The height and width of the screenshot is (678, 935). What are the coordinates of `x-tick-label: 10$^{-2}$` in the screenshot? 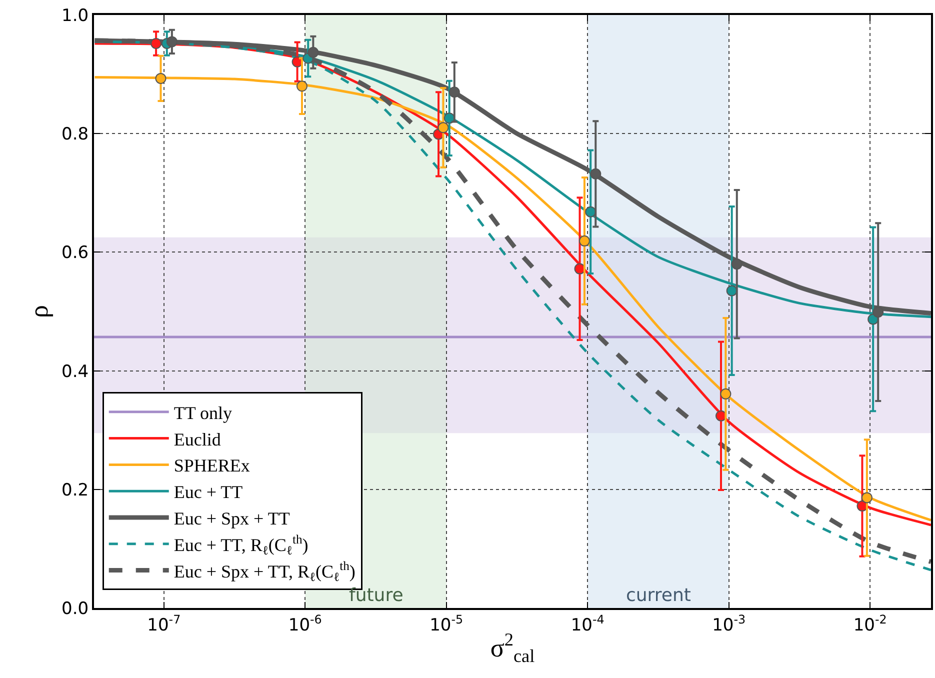 It's located at (870, 624).